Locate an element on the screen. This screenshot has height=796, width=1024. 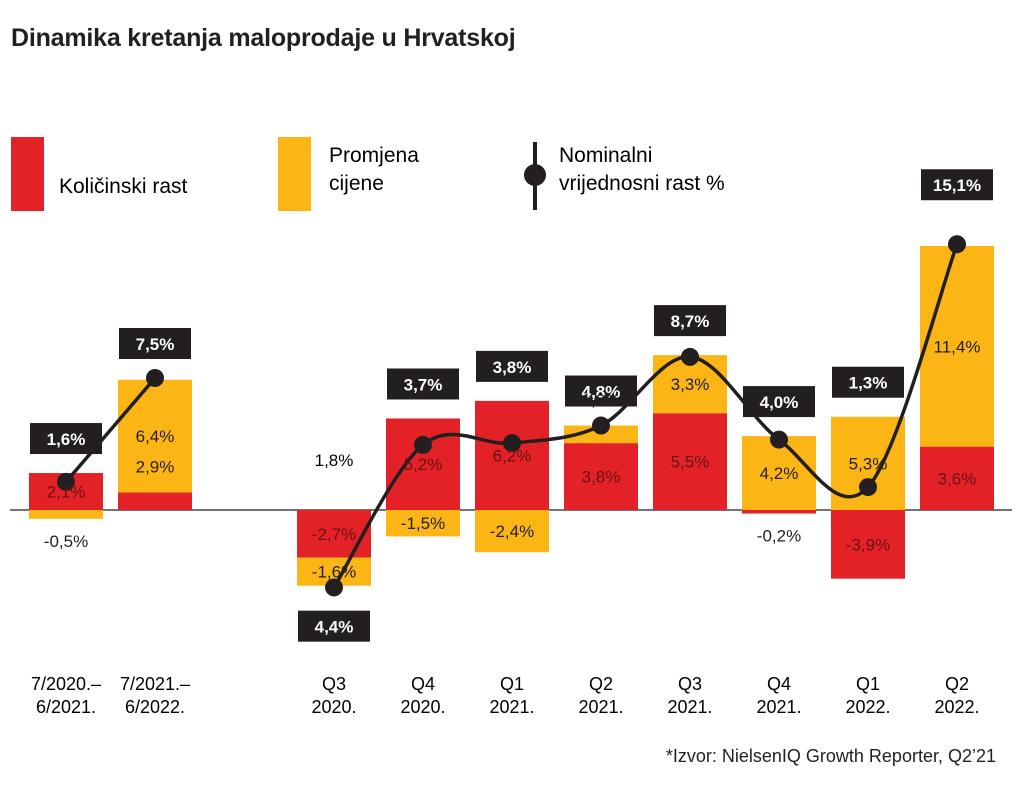
price-value-label: -1,5% is located at coordinates (423, 523).